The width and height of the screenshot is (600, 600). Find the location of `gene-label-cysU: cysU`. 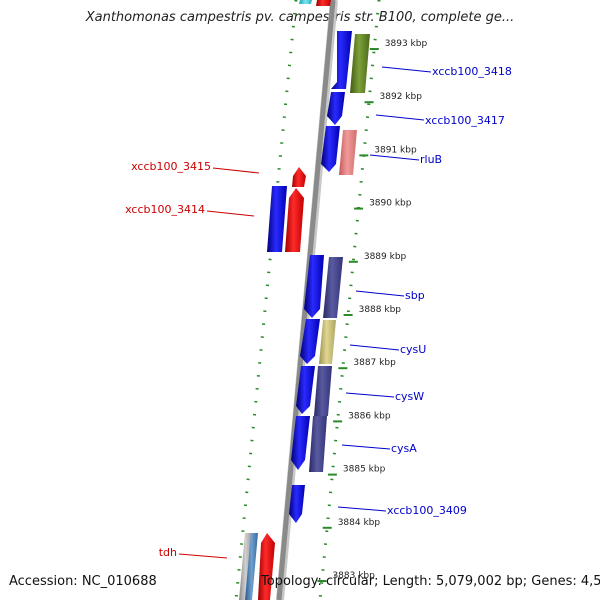

gene-label-cysU: cysU is located at coordinates (413, 349).